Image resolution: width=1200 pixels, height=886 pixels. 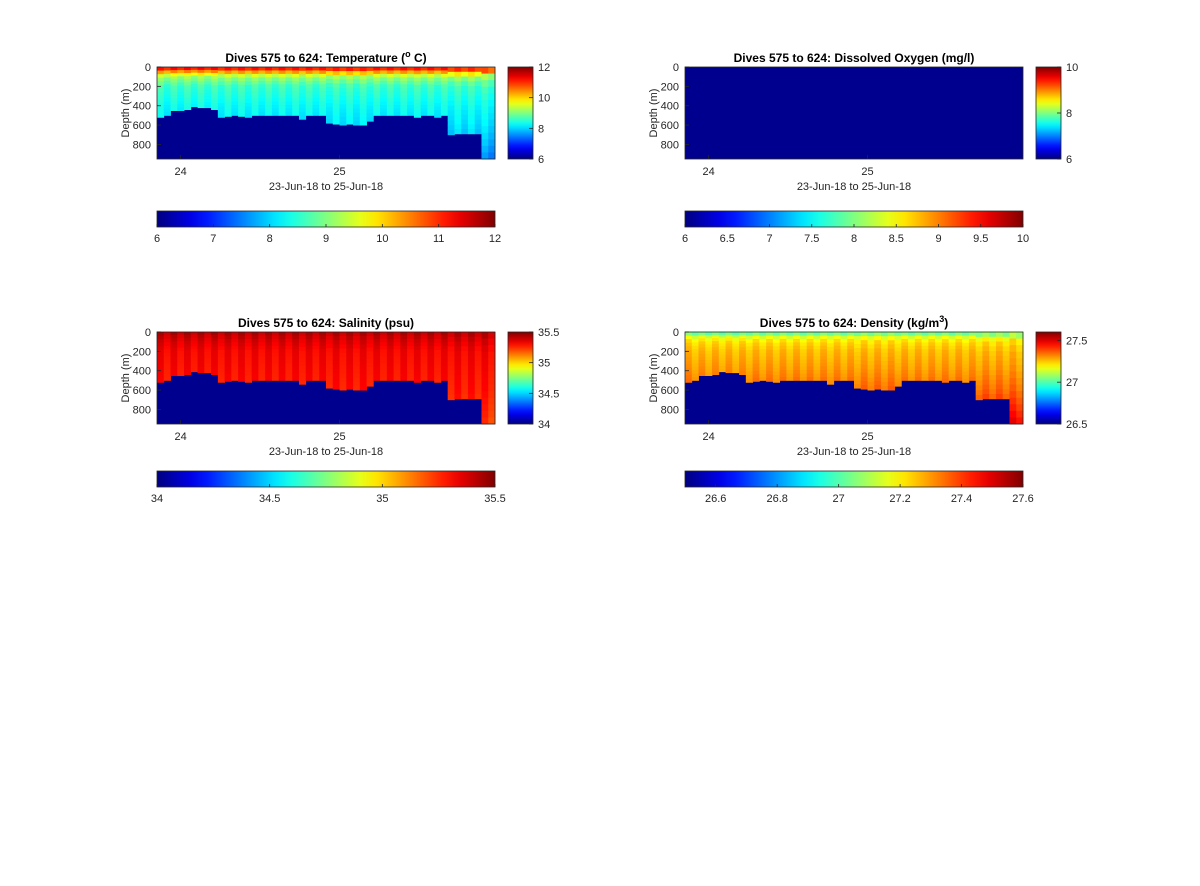 I want to click on horizontal-colorbar-tick-label: 7, so click(x=769, y=239).